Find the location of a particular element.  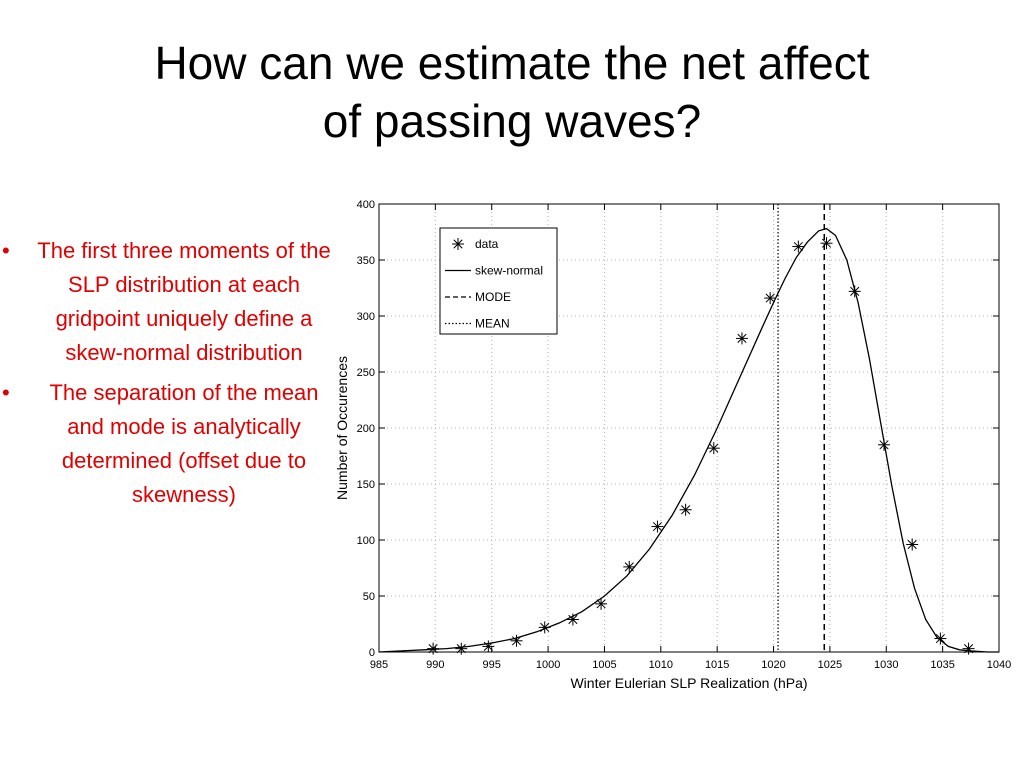

chart-legend: data skew-normal MODE MEAN is located at coordinates (498, 281).